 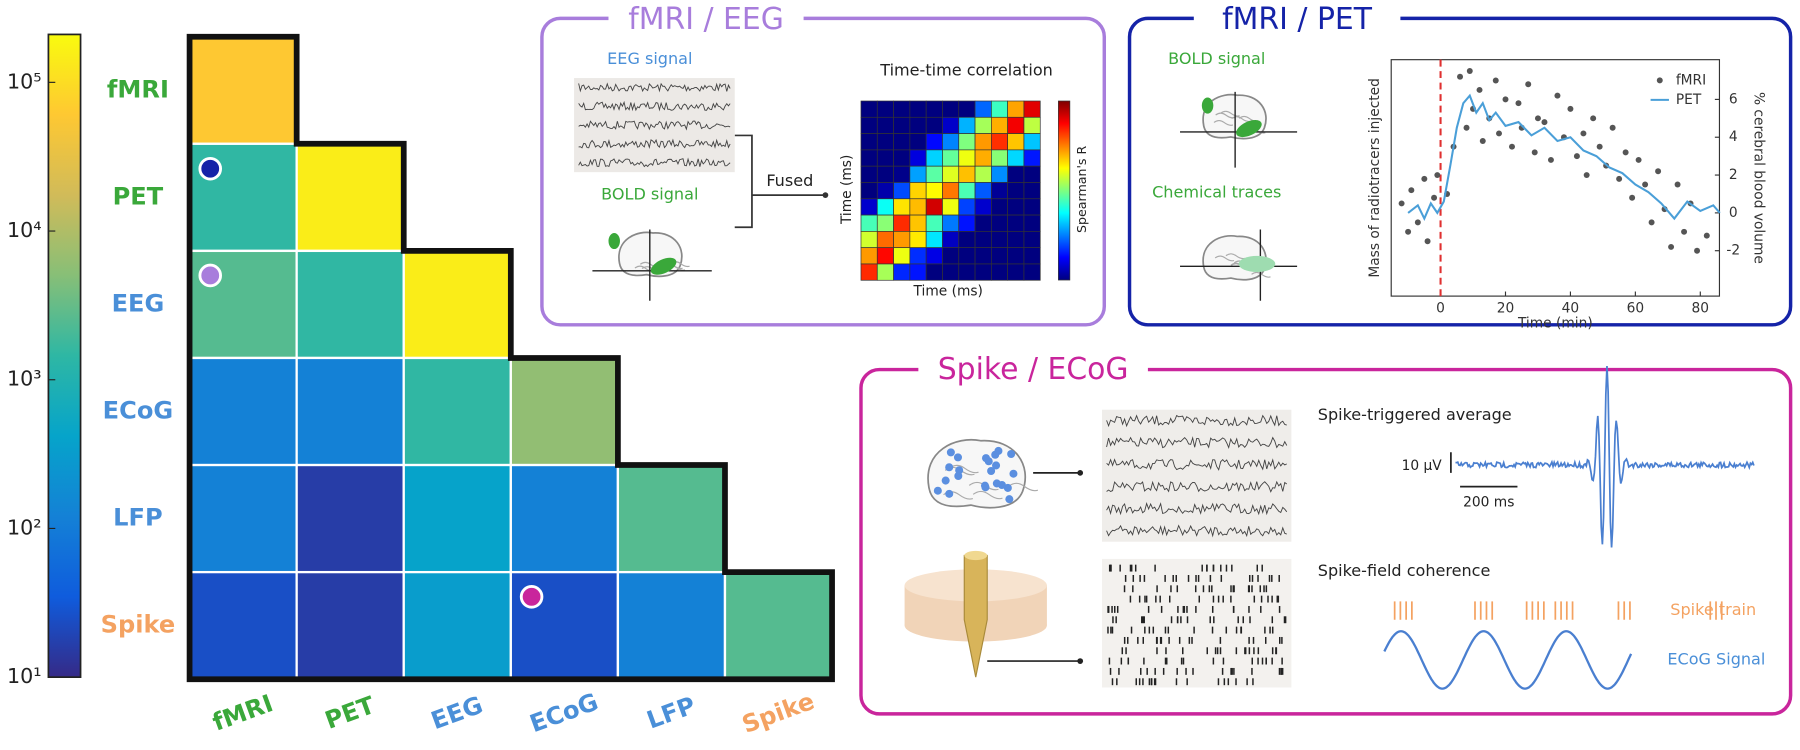 I want to click on axis-label: Spearman's R, so click(x=1081, y=190).